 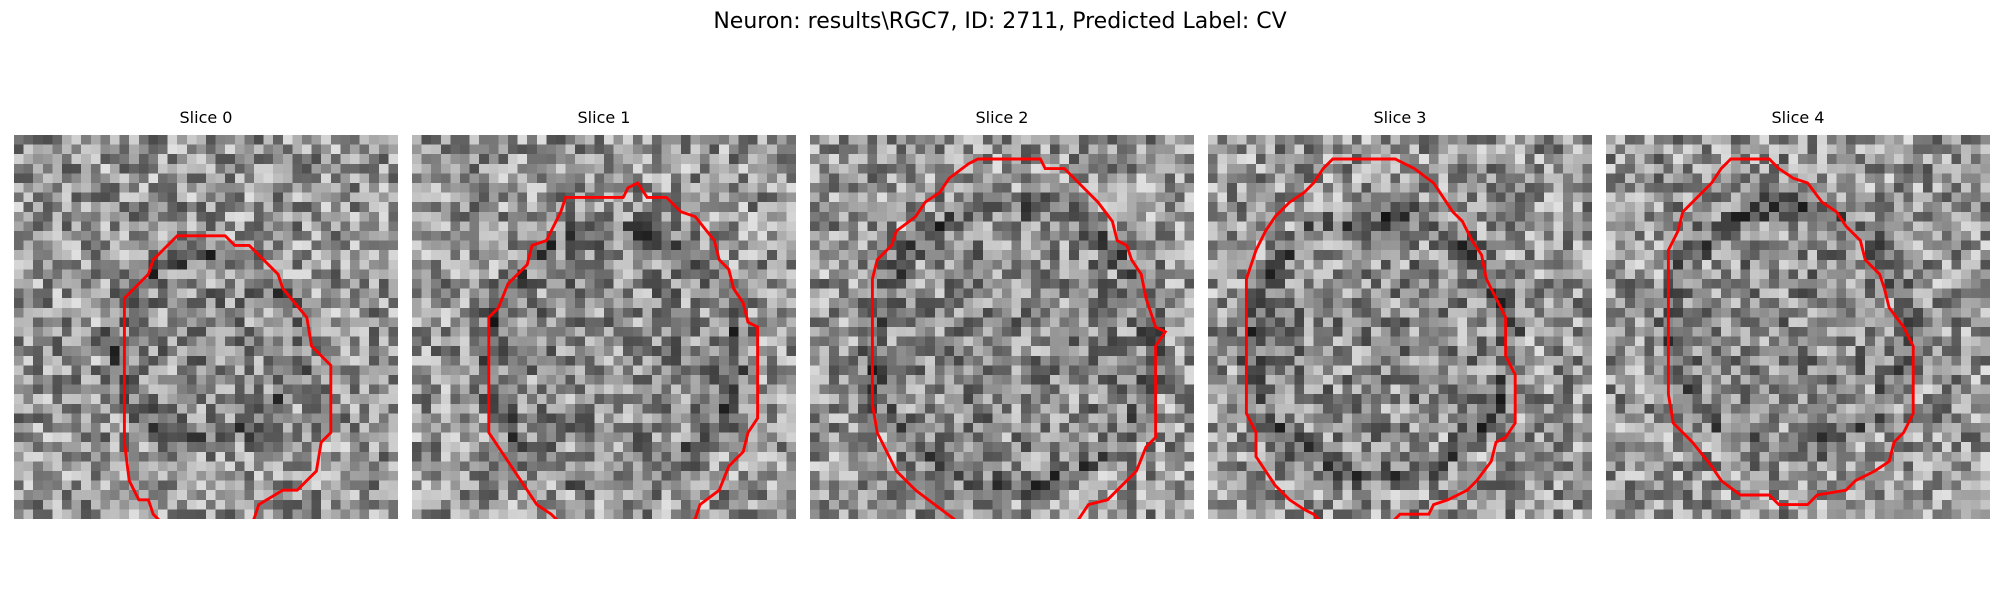 I want to click on slice-panel-2: Slice 2, so click(x=1002, y=313).